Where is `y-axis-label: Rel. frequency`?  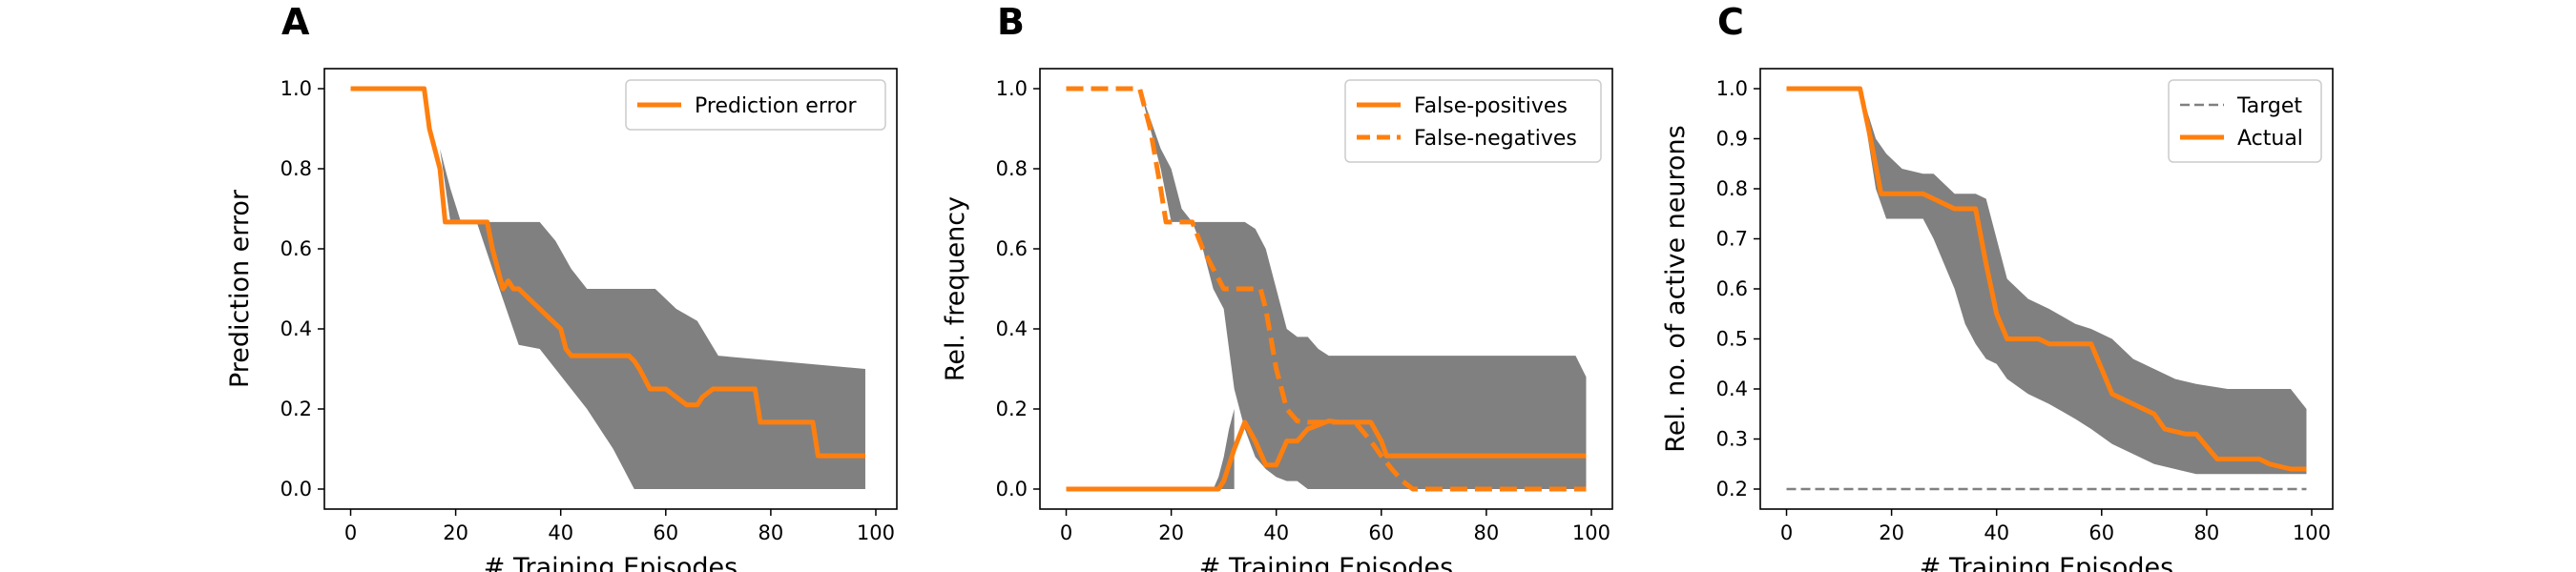 y-axis-label: Rel. frequency is located at coordinates (955, 288).